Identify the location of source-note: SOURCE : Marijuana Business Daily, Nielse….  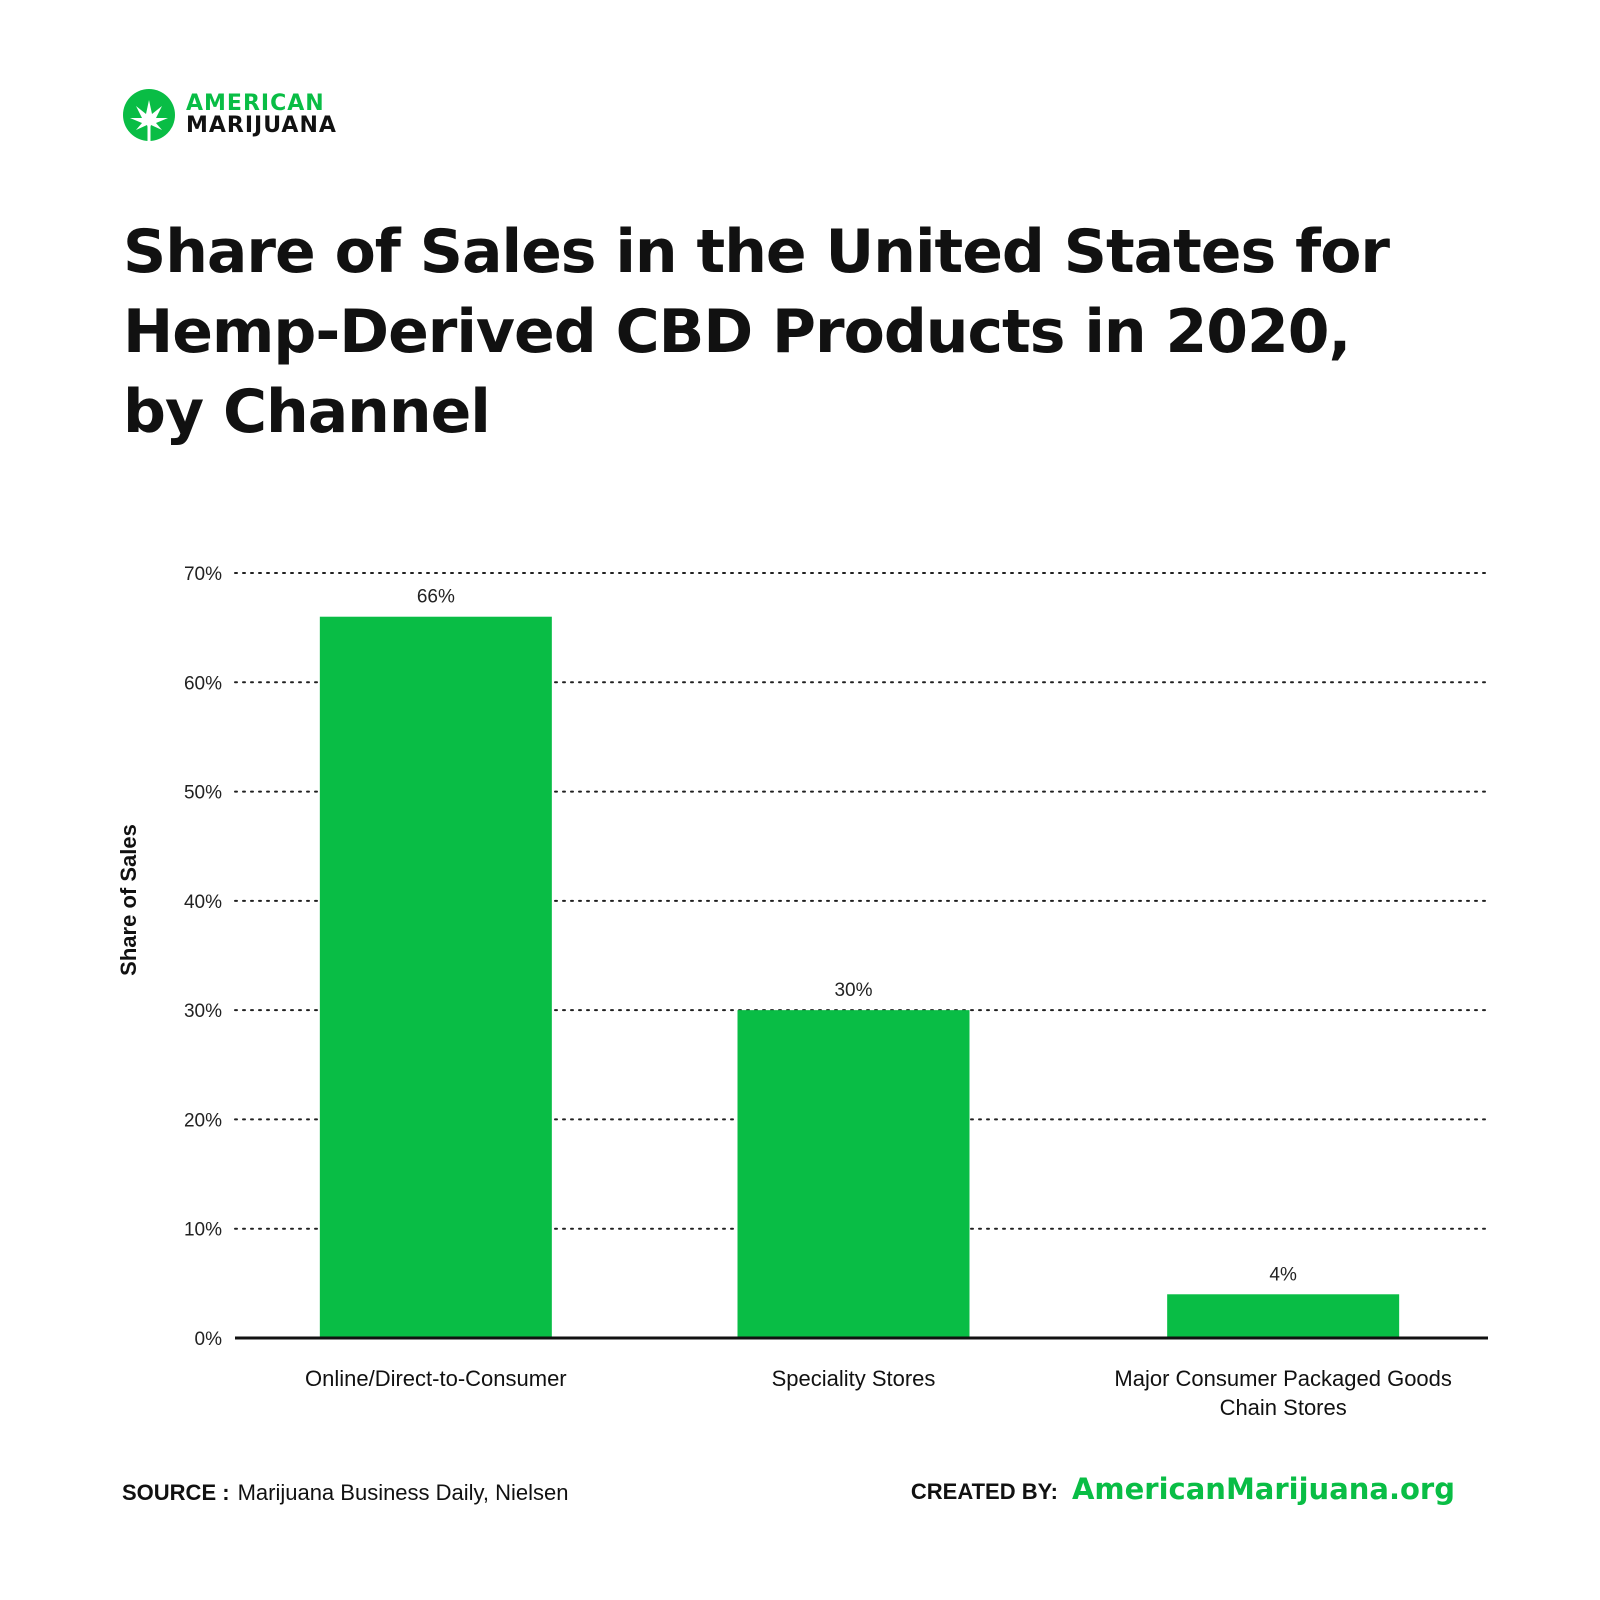
(345, 1493).